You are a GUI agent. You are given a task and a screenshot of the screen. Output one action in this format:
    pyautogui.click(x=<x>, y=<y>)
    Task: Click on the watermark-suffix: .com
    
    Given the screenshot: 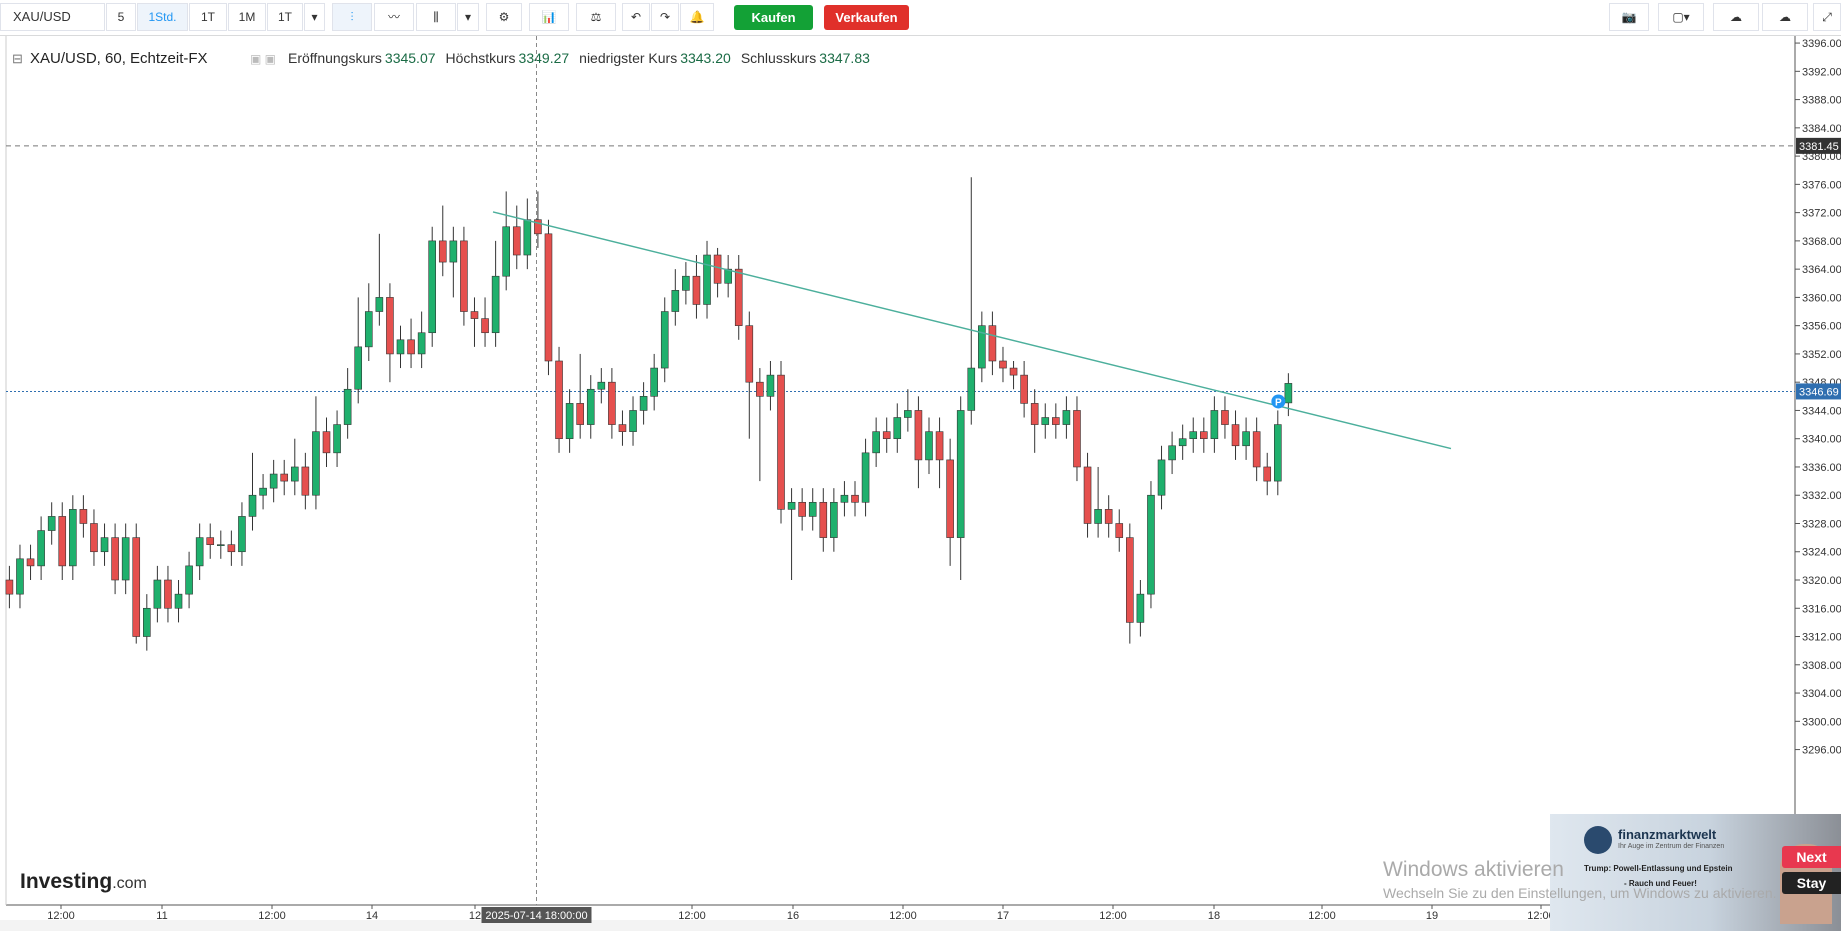 What is the action you would take?
    pyautogui.click(x=129, y=883)
    